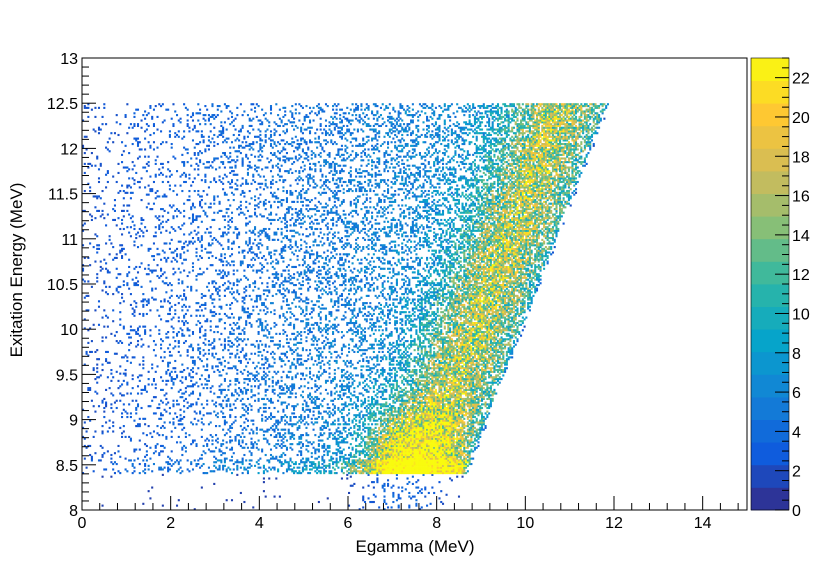 Image resolution: width=830 pixels, height=567 pixels. Describe the element at coordinates (796, 432) in the screenshot. I see `z-tick-label: 4` at that location.